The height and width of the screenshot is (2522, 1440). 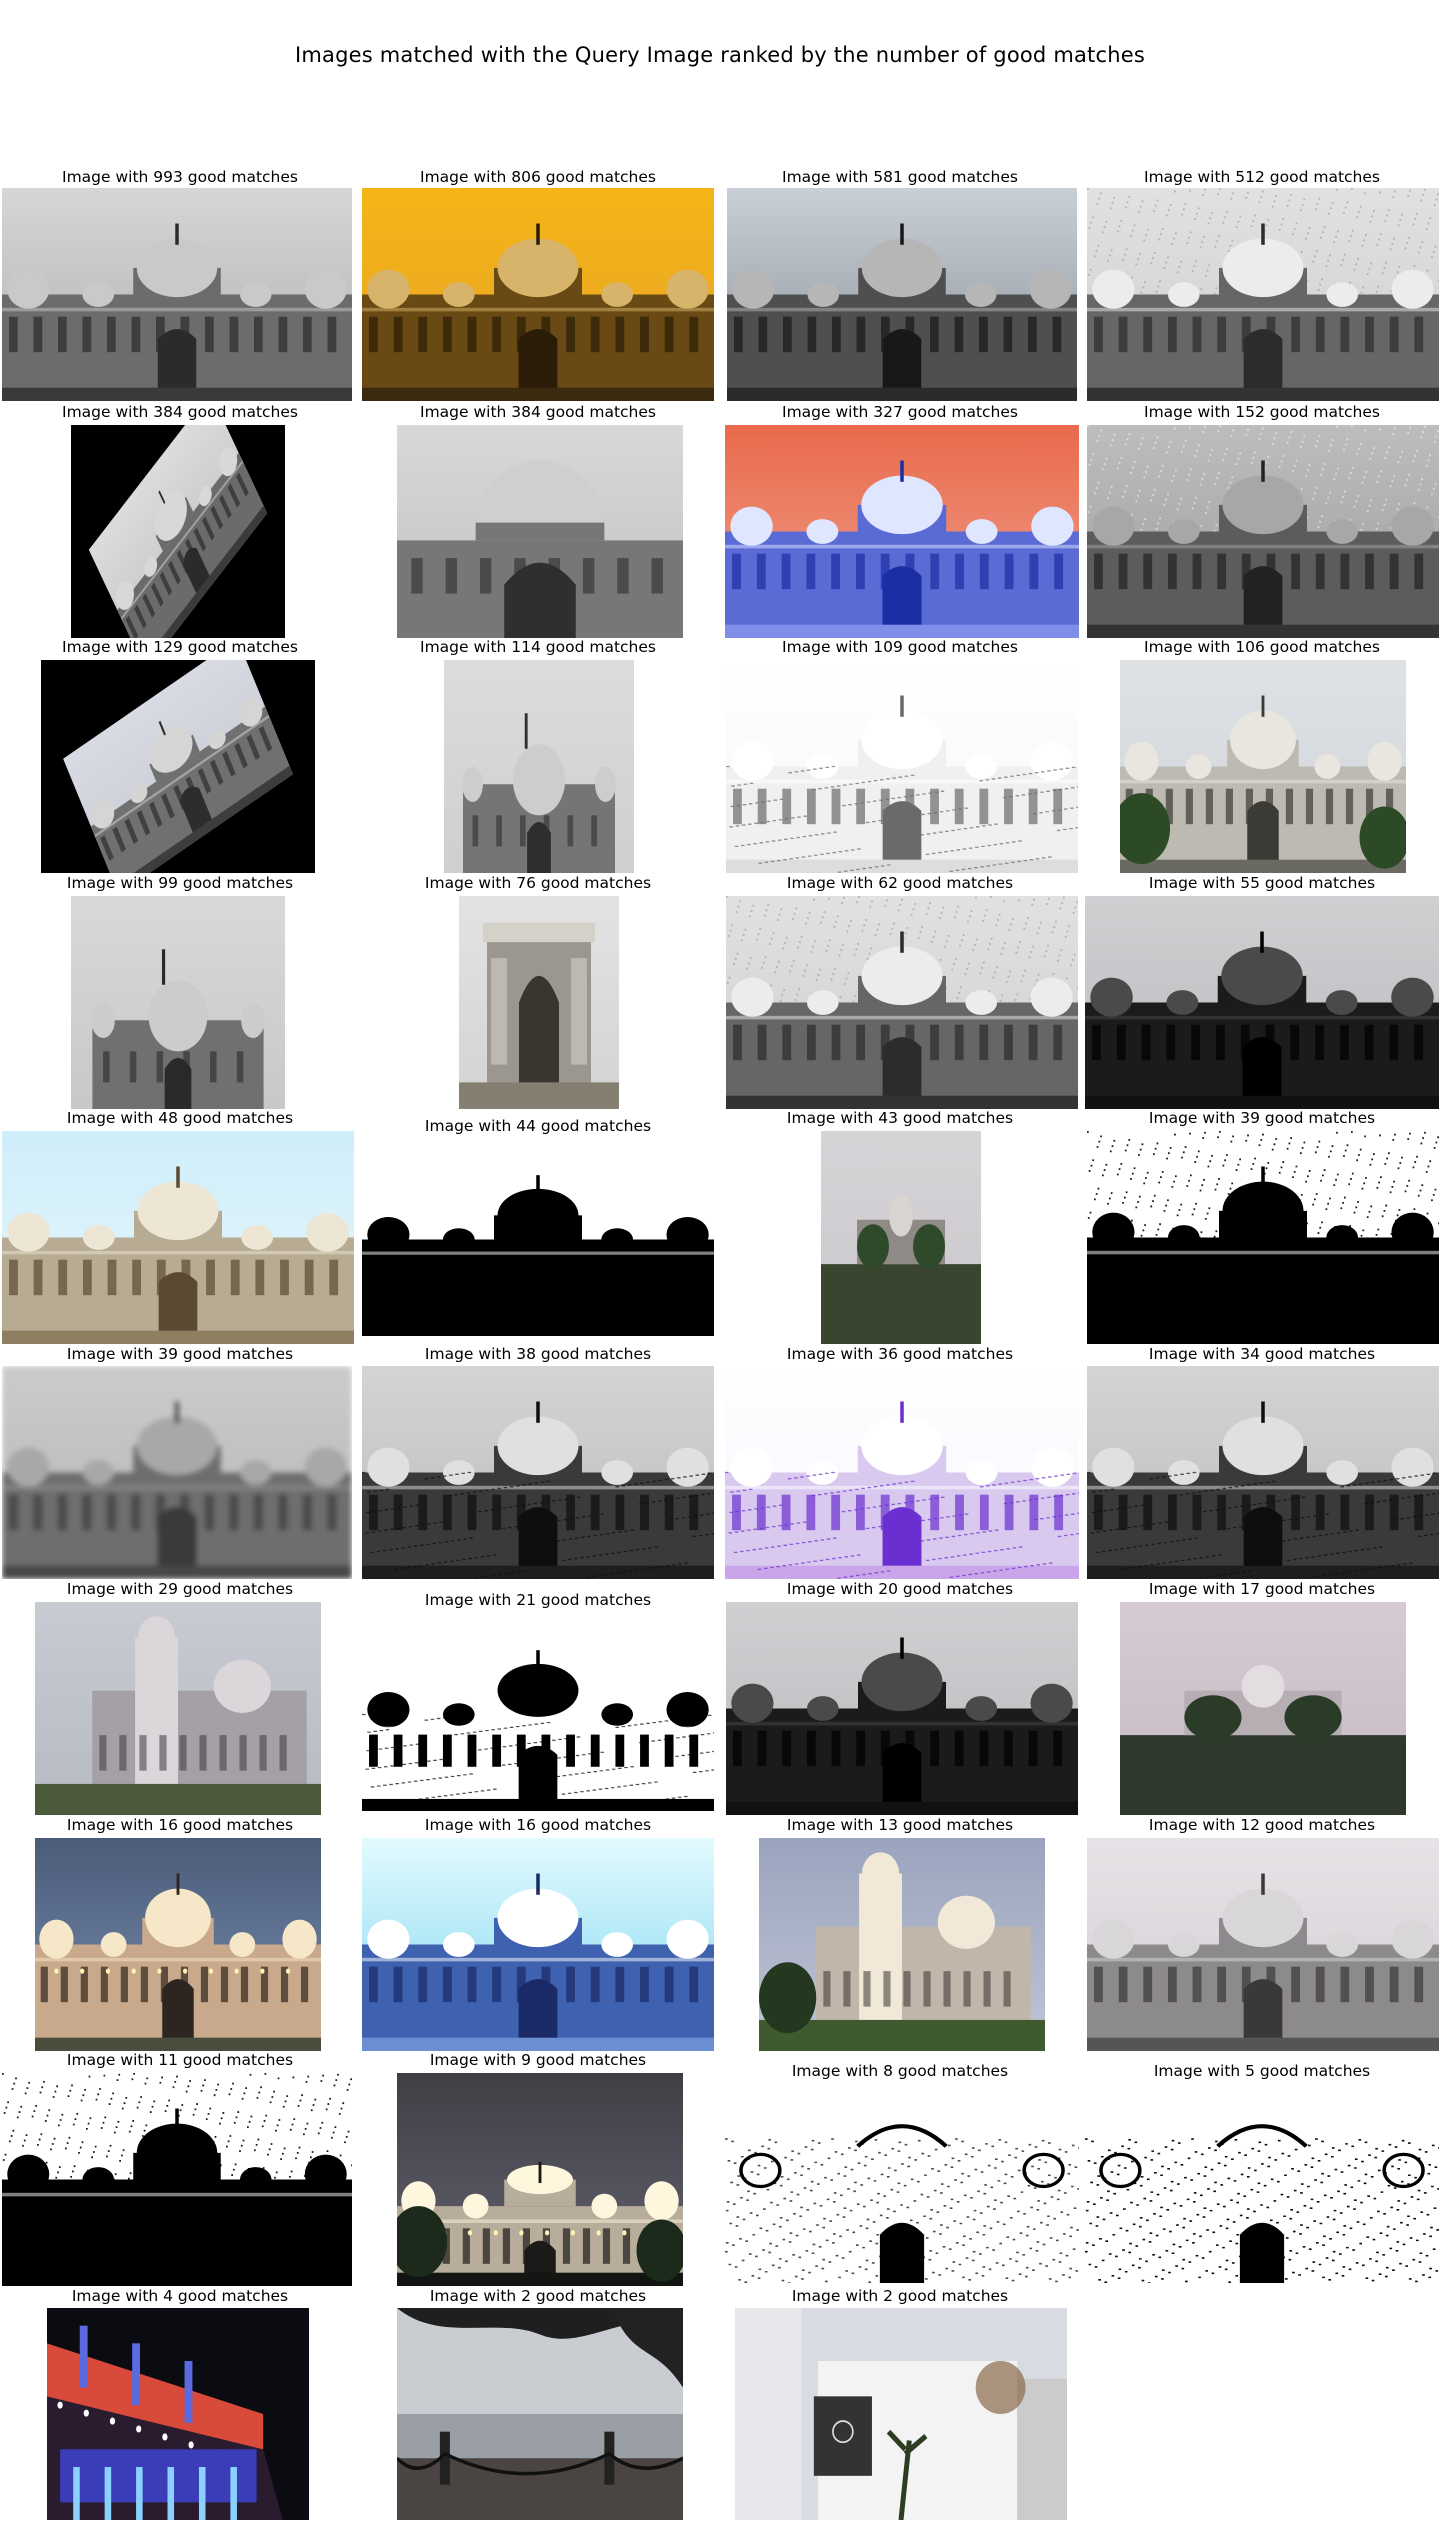 I want to click on result-item: Image with 29 good matches, so click(x=180, y=1697).